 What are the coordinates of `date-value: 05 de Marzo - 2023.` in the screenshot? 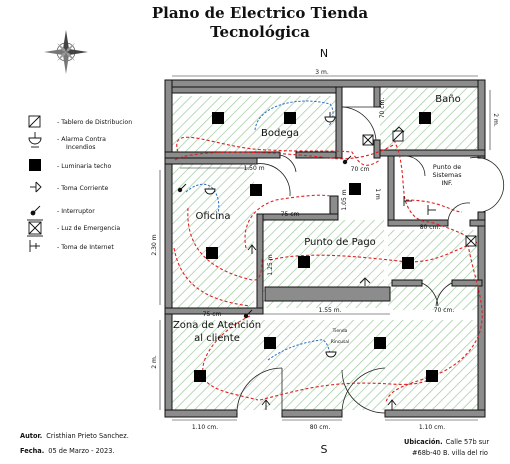 It's located at (81, 451).